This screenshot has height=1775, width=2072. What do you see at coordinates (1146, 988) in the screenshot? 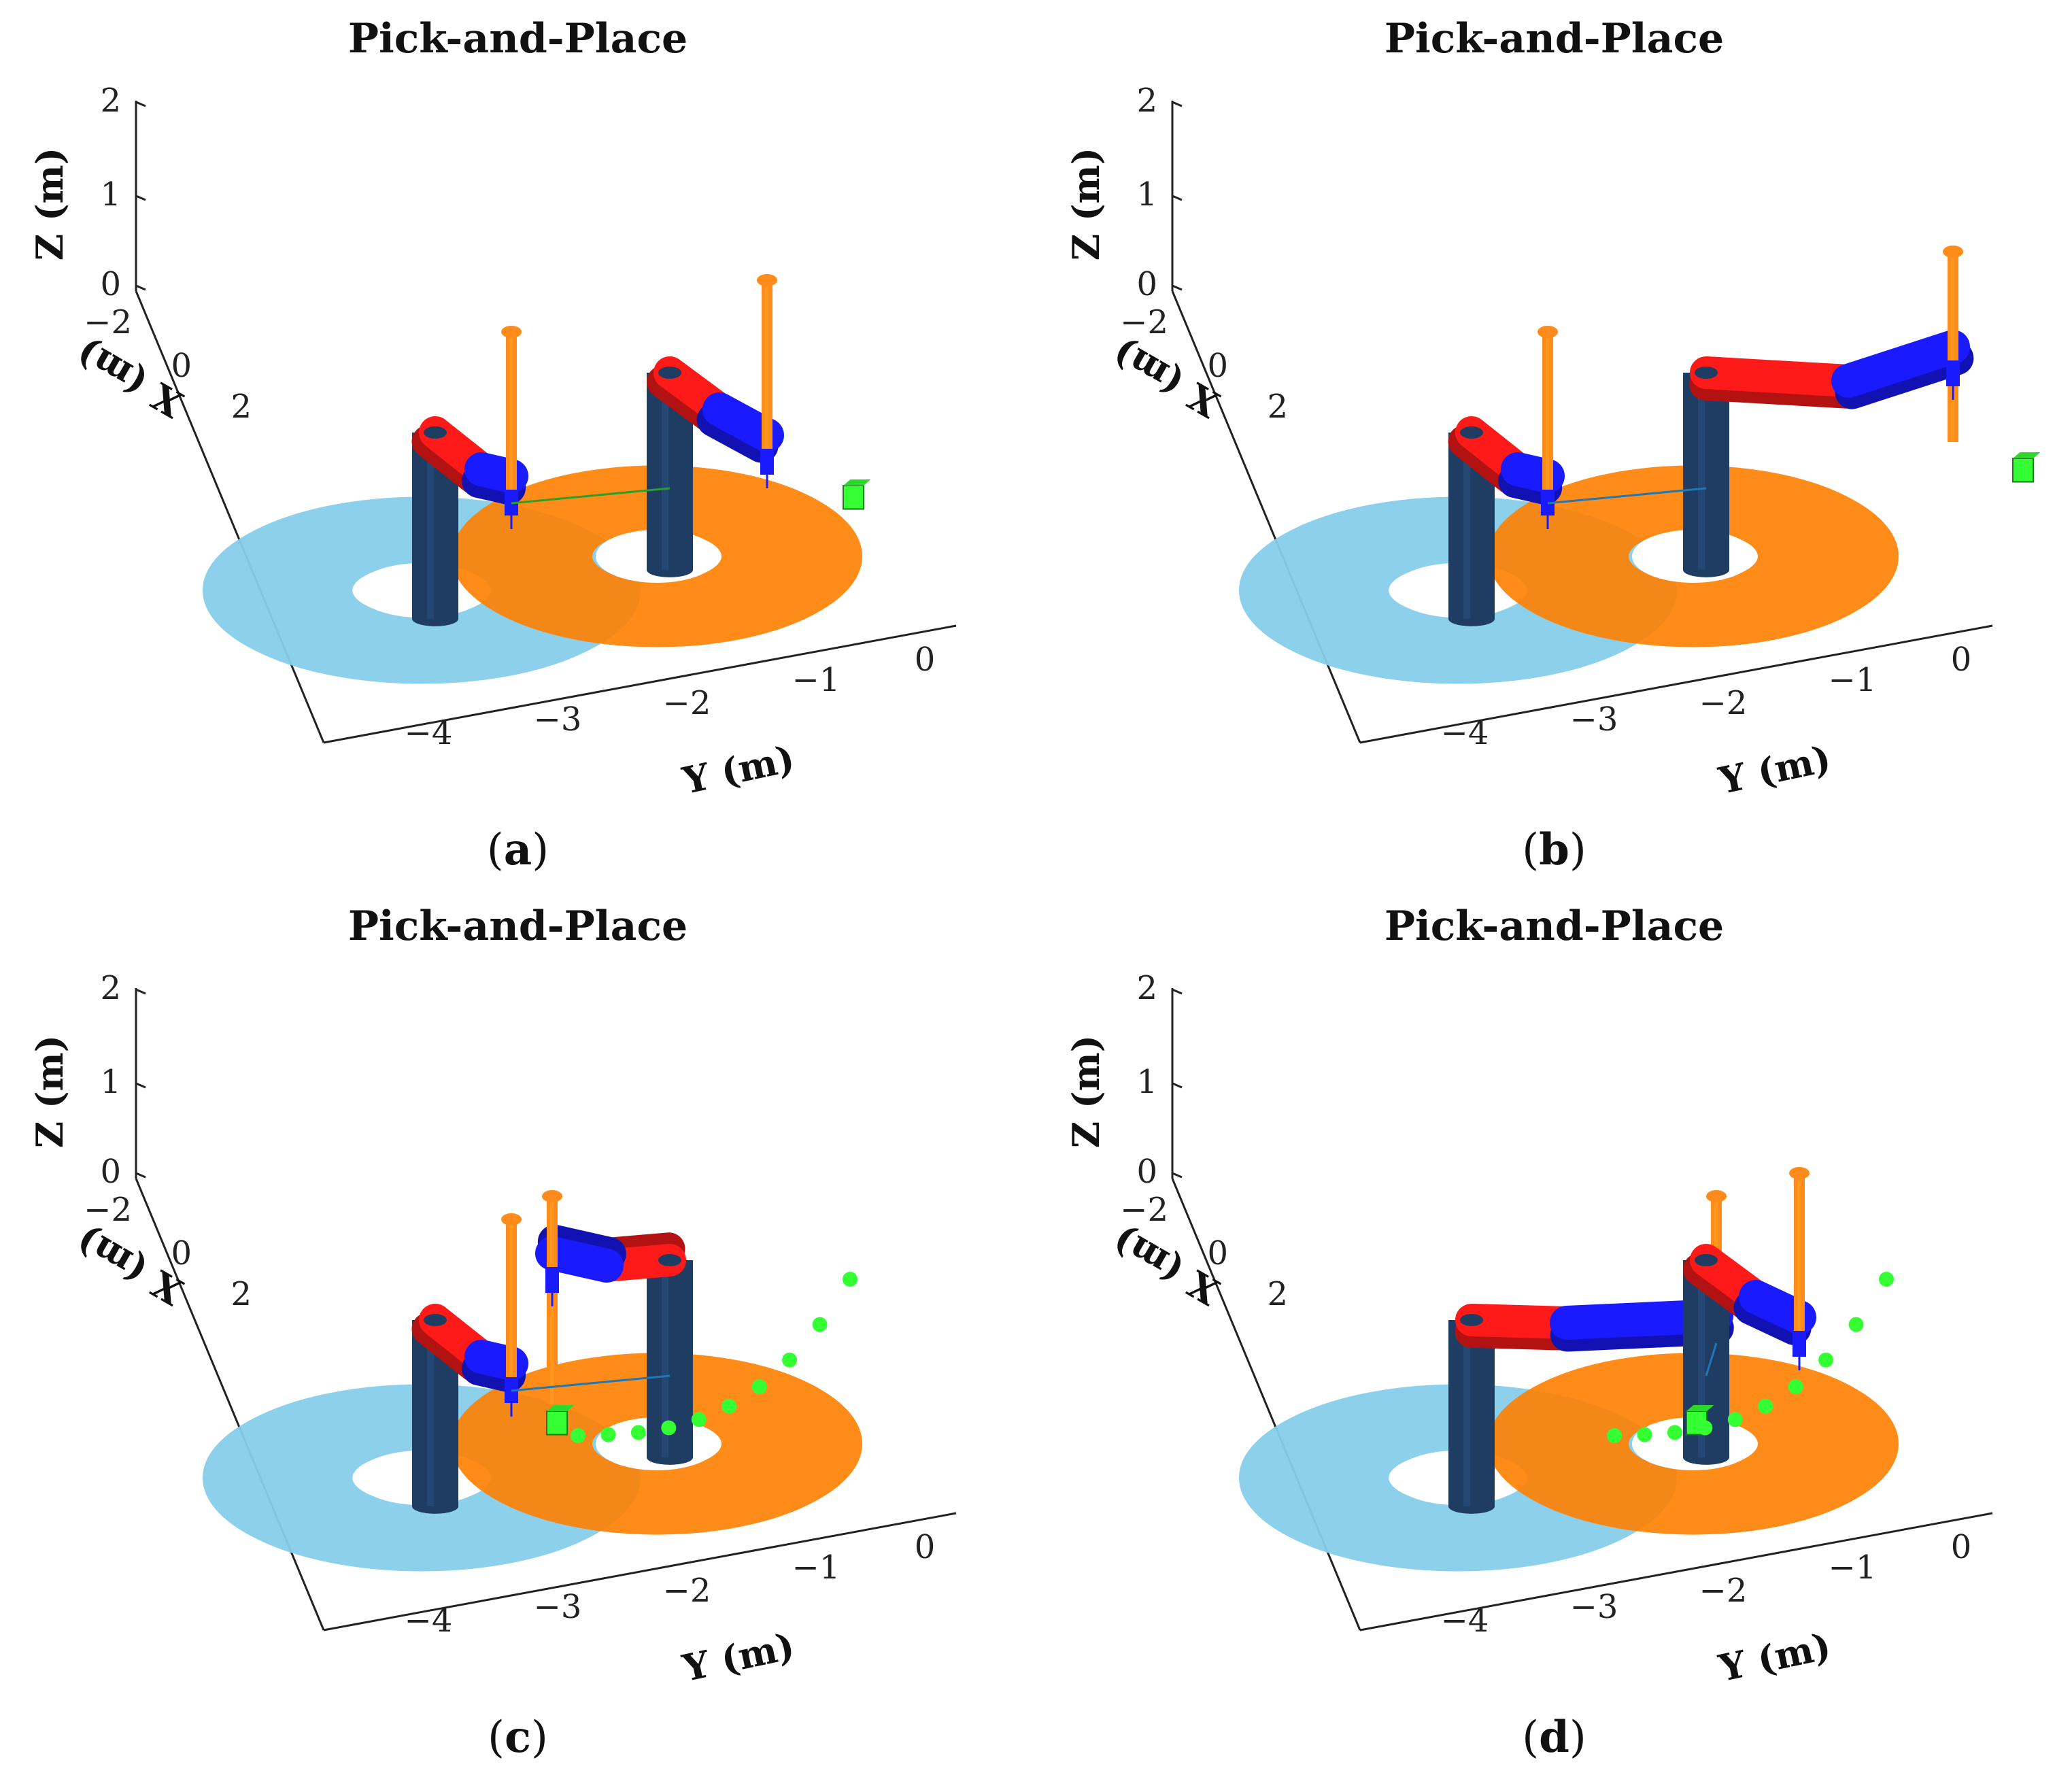
I see `z-tick-label: 2` at bounding box center [1146, 988].